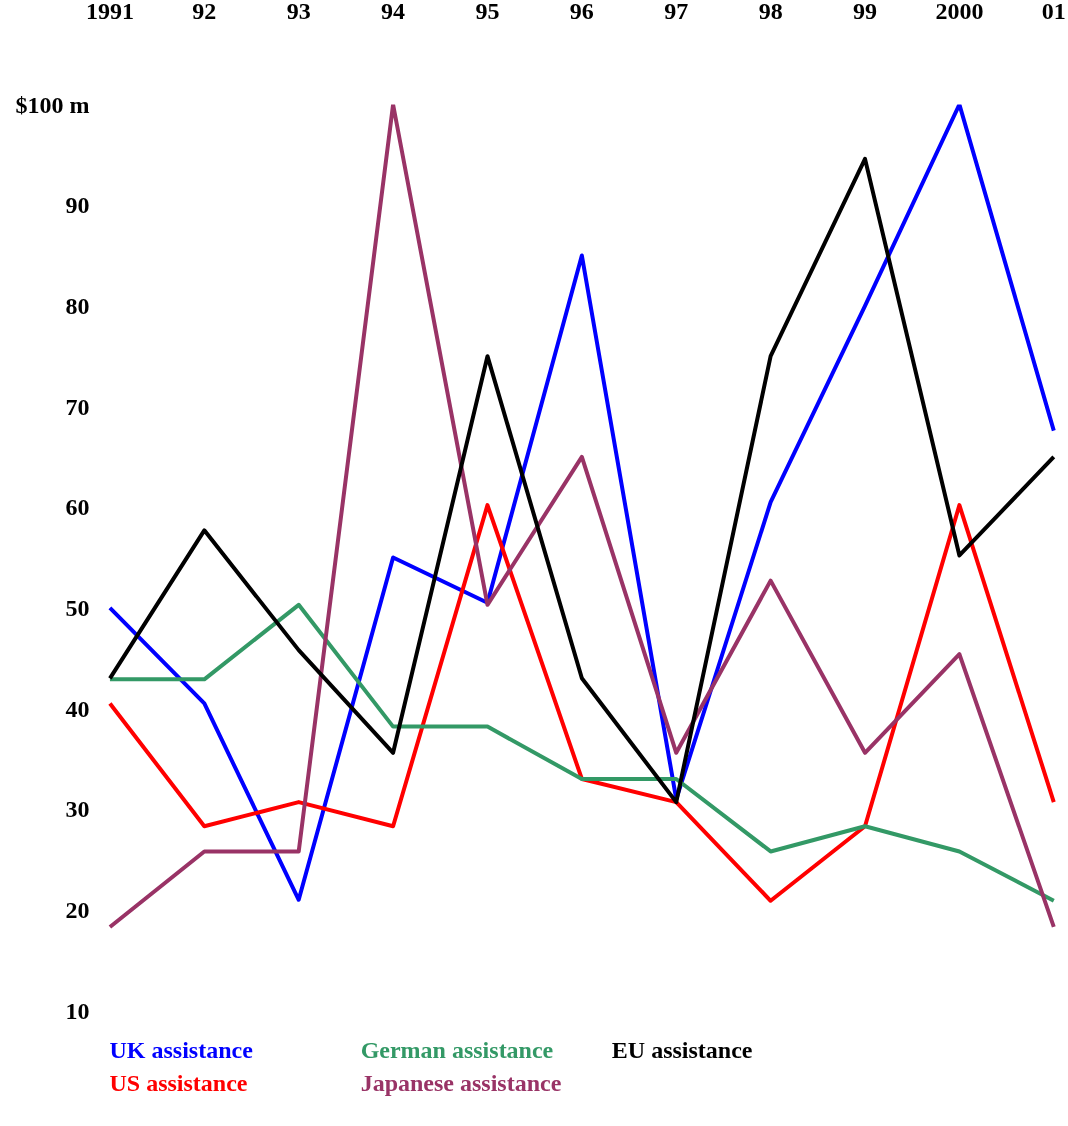 This screenshot has height=1126, width=1068. What do you see at coordinates (77, 406) in the screenshot?
I see `y-tick-label: 70` at bounding box center [77, 406].